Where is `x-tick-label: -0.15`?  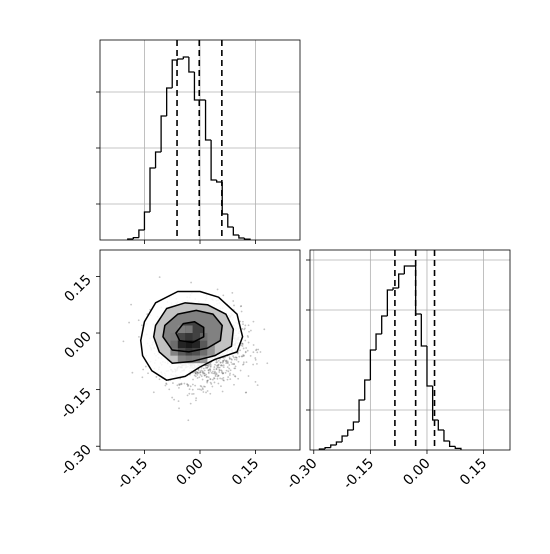
x-tick-label: -0.15 is located at coordinates (132, 474).